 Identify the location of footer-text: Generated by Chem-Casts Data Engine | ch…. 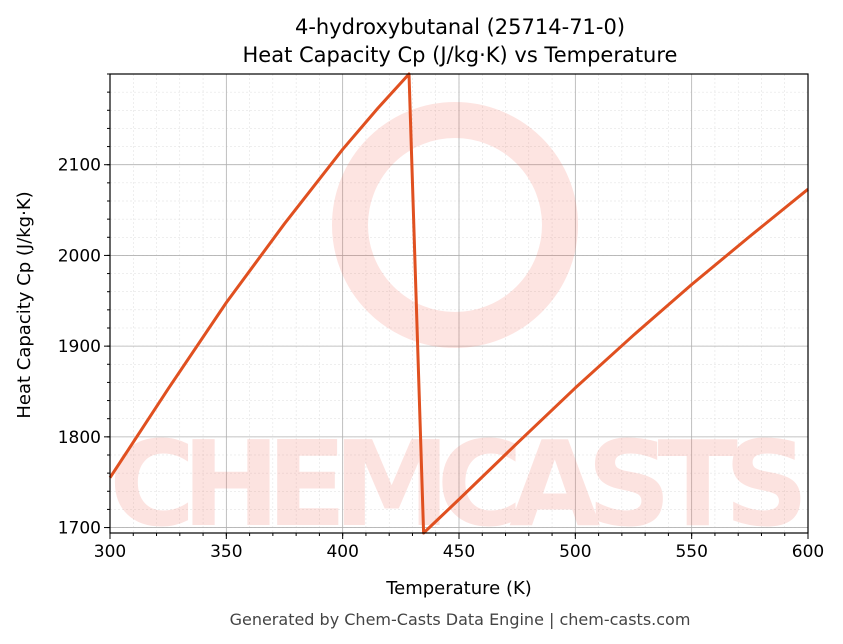
(460, 619).